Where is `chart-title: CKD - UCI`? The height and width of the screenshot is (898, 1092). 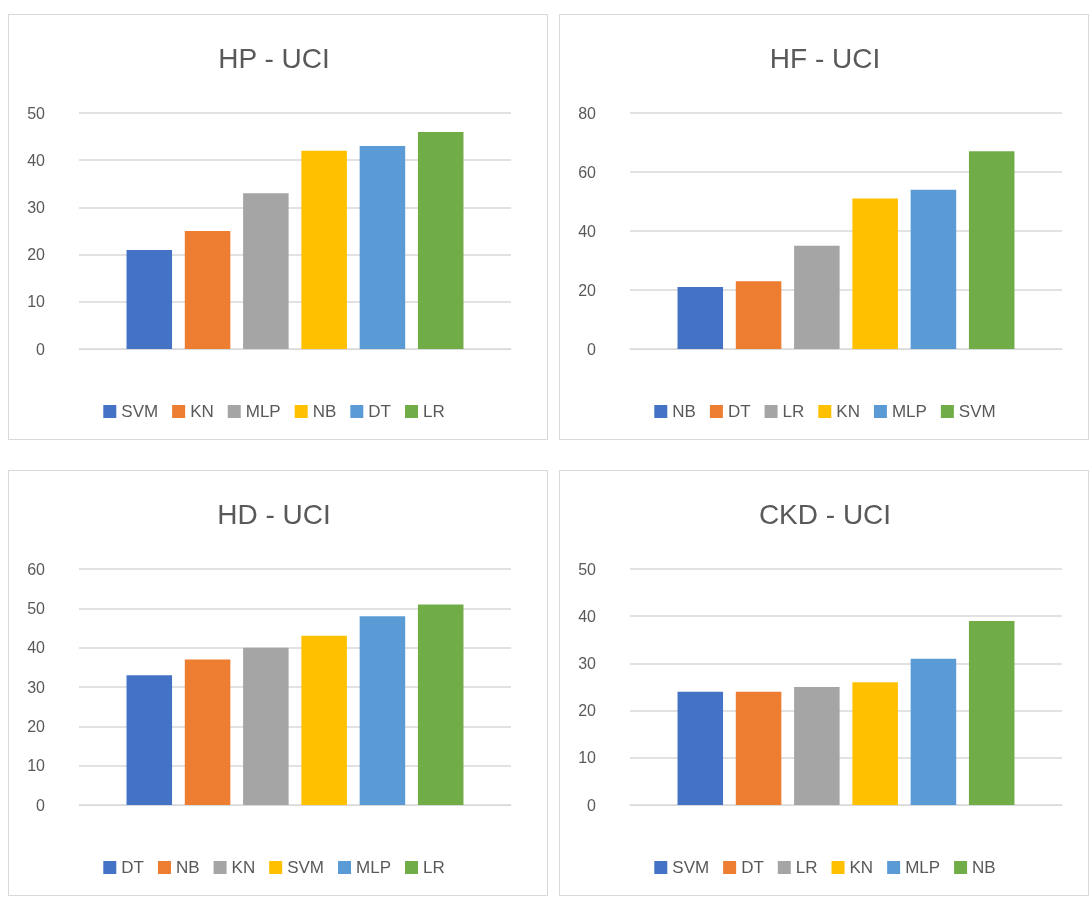
chart-title: CKD - UCI is located at coordinates (825, 514).